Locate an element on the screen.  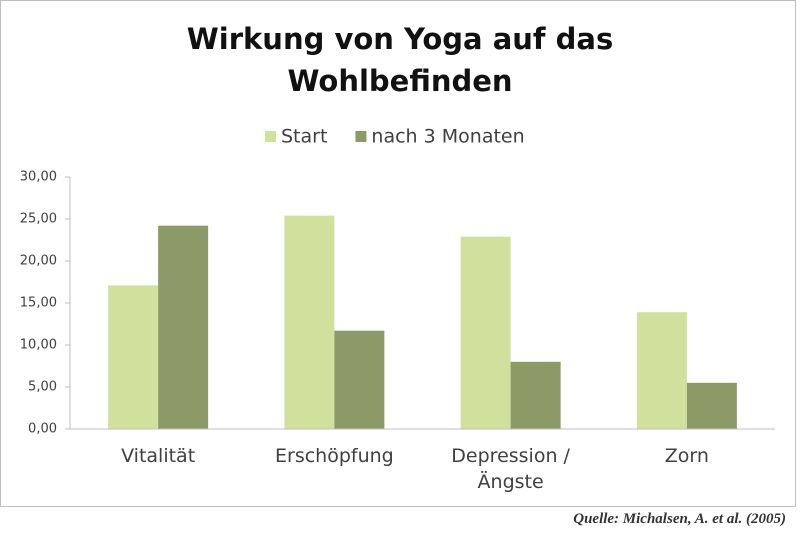
source-note: Quelle: Michalsen, A. et al. (2005) is located at coordinates (679, 519).